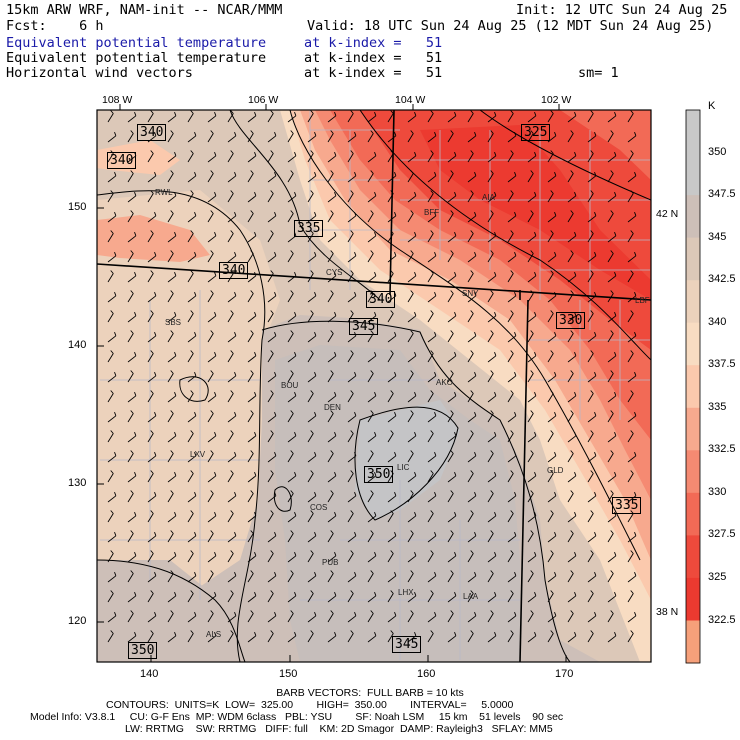  Describe the element at coordinates (214, 634) in the screenshot. I see `station-label: ALS` at that location.